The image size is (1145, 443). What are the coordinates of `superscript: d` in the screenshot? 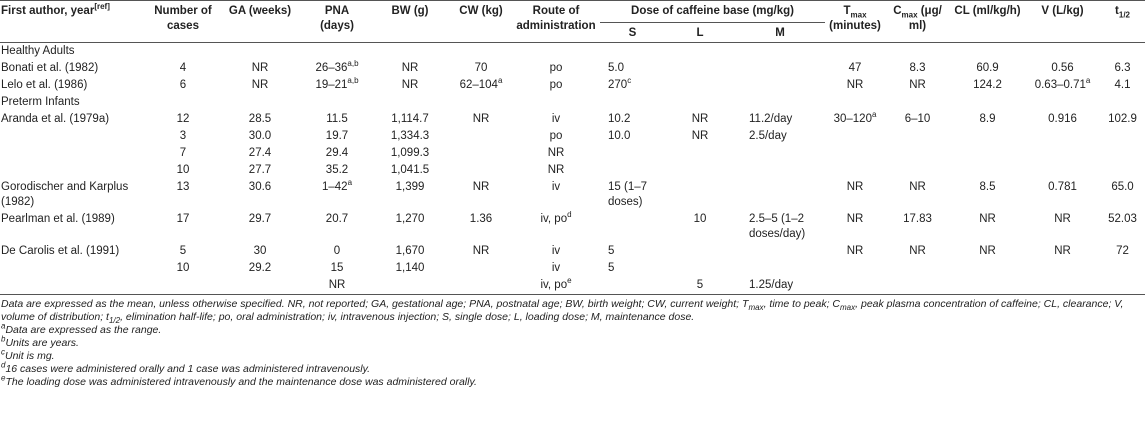 It's located at (3, 365).